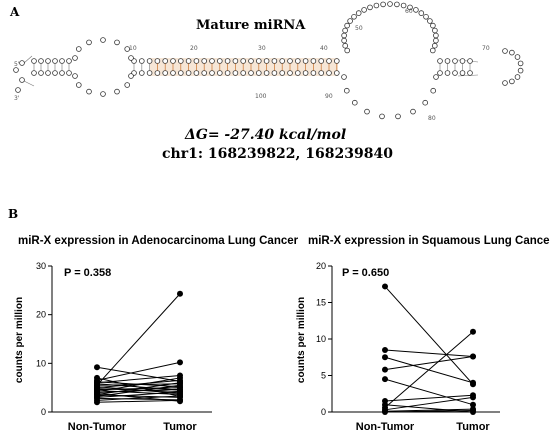 The width and height of the screenshot is (550, 437). I want to click on position-label-60: 60, so click(409, 11).